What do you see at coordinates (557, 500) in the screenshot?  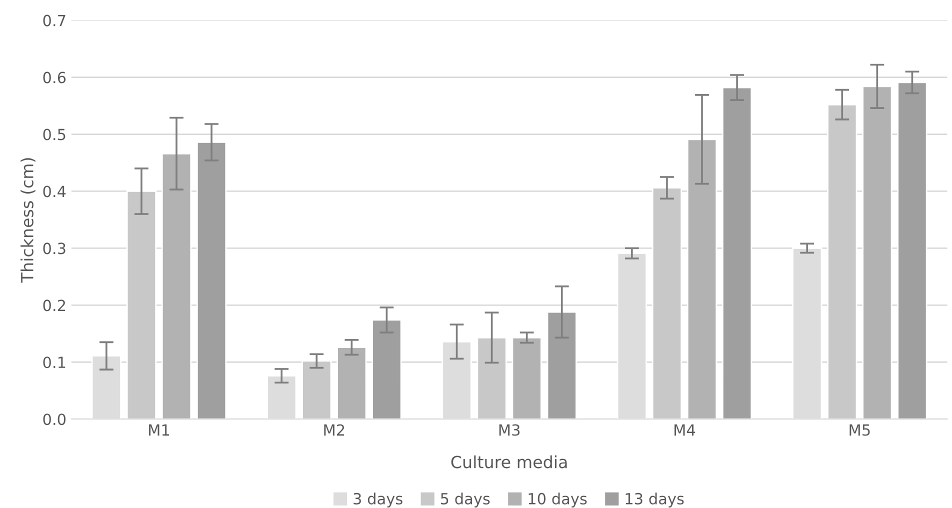 I see `legend-label: 10 days` at bounding box center [557, 500].